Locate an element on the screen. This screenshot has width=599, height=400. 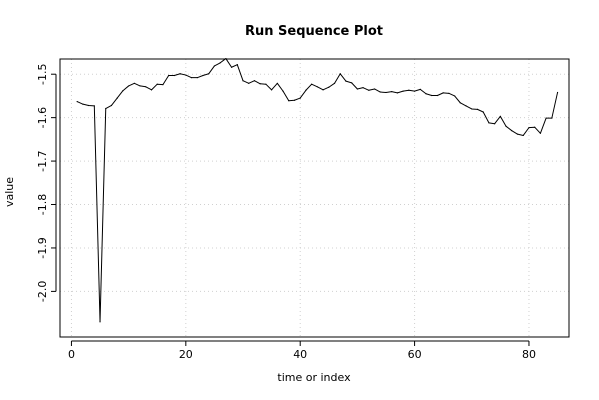
y-tick-label: -1.7 is located at coordinates (42, 160).